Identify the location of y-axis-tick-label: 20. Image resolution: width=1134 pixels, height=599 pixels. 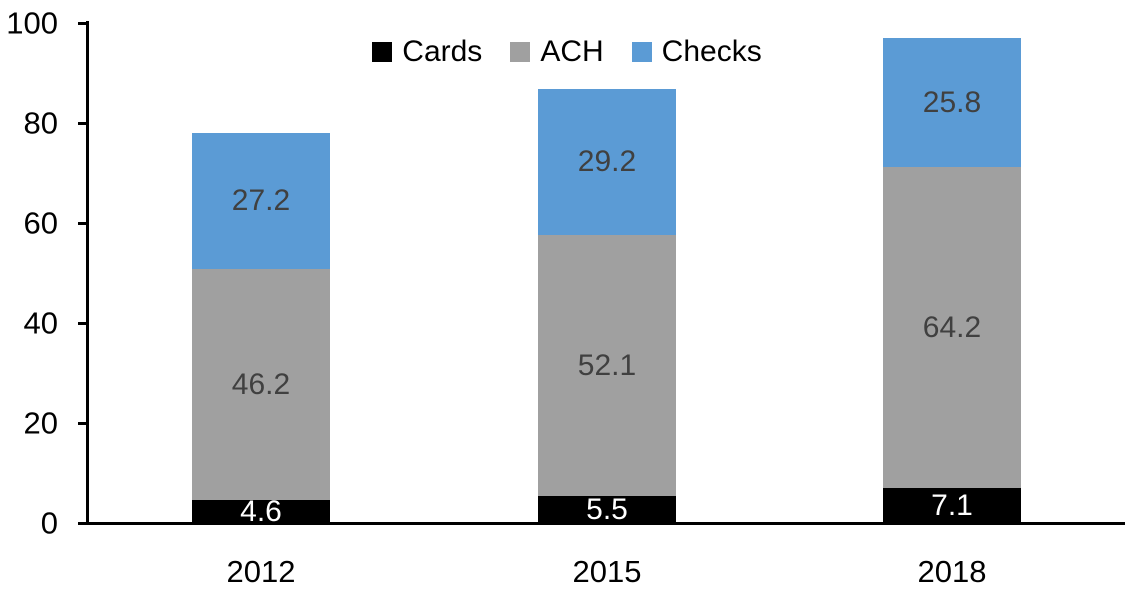
(40, 423).